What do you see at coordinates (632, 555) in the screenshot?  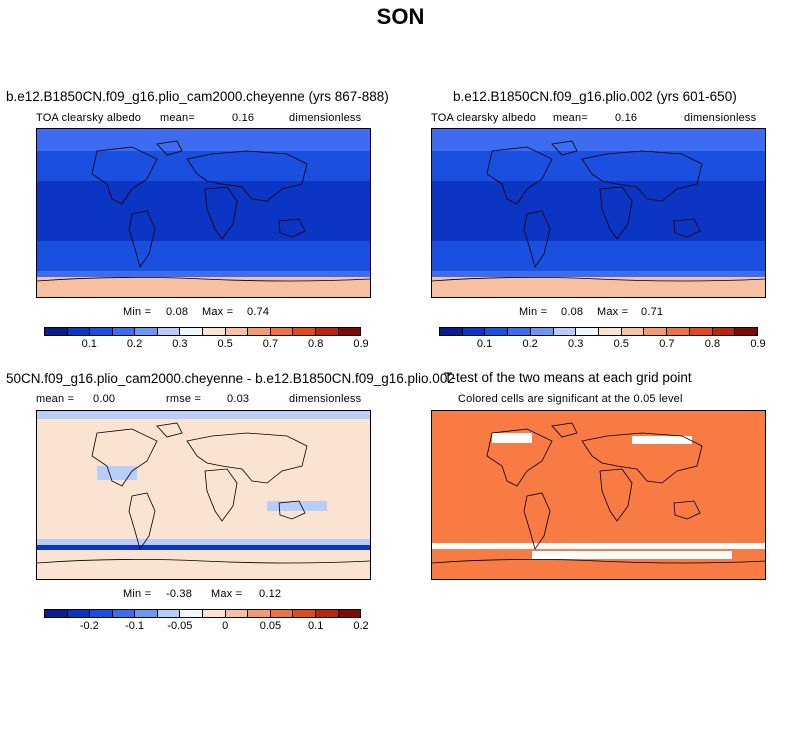 I see `ttest-gap-antarctic` at bounding box center [632, 555].